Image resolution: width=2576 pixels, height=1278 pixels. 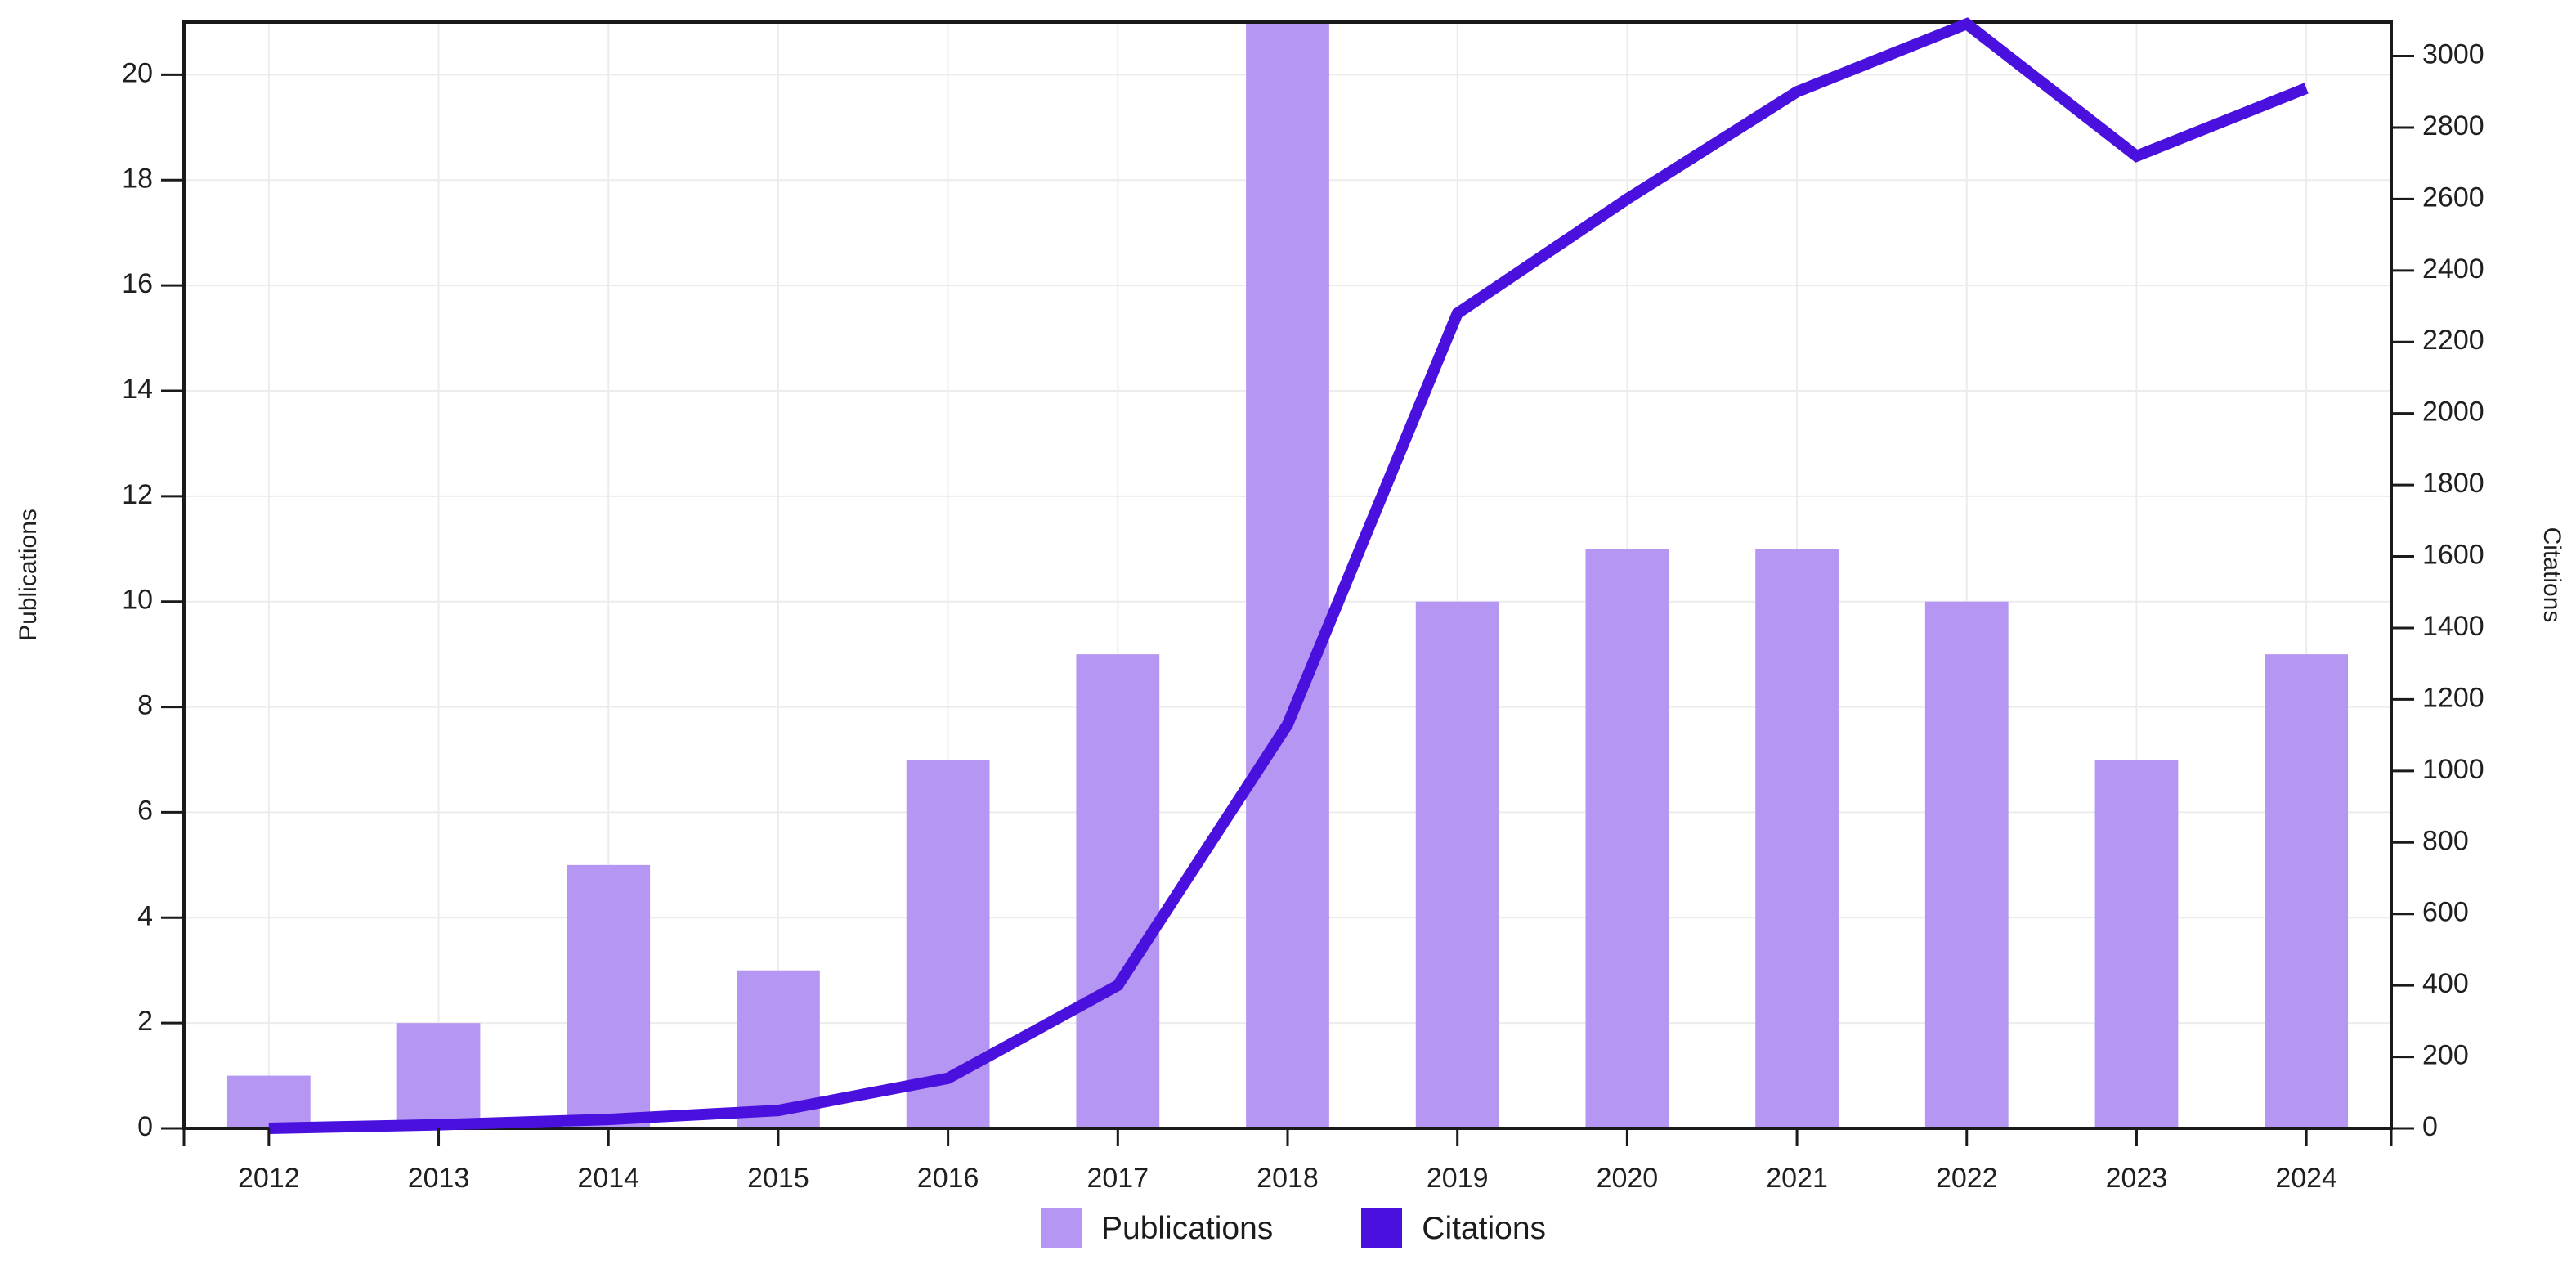 I want to click on left-axis-tick-label: 14, so click(x=138, y=390).